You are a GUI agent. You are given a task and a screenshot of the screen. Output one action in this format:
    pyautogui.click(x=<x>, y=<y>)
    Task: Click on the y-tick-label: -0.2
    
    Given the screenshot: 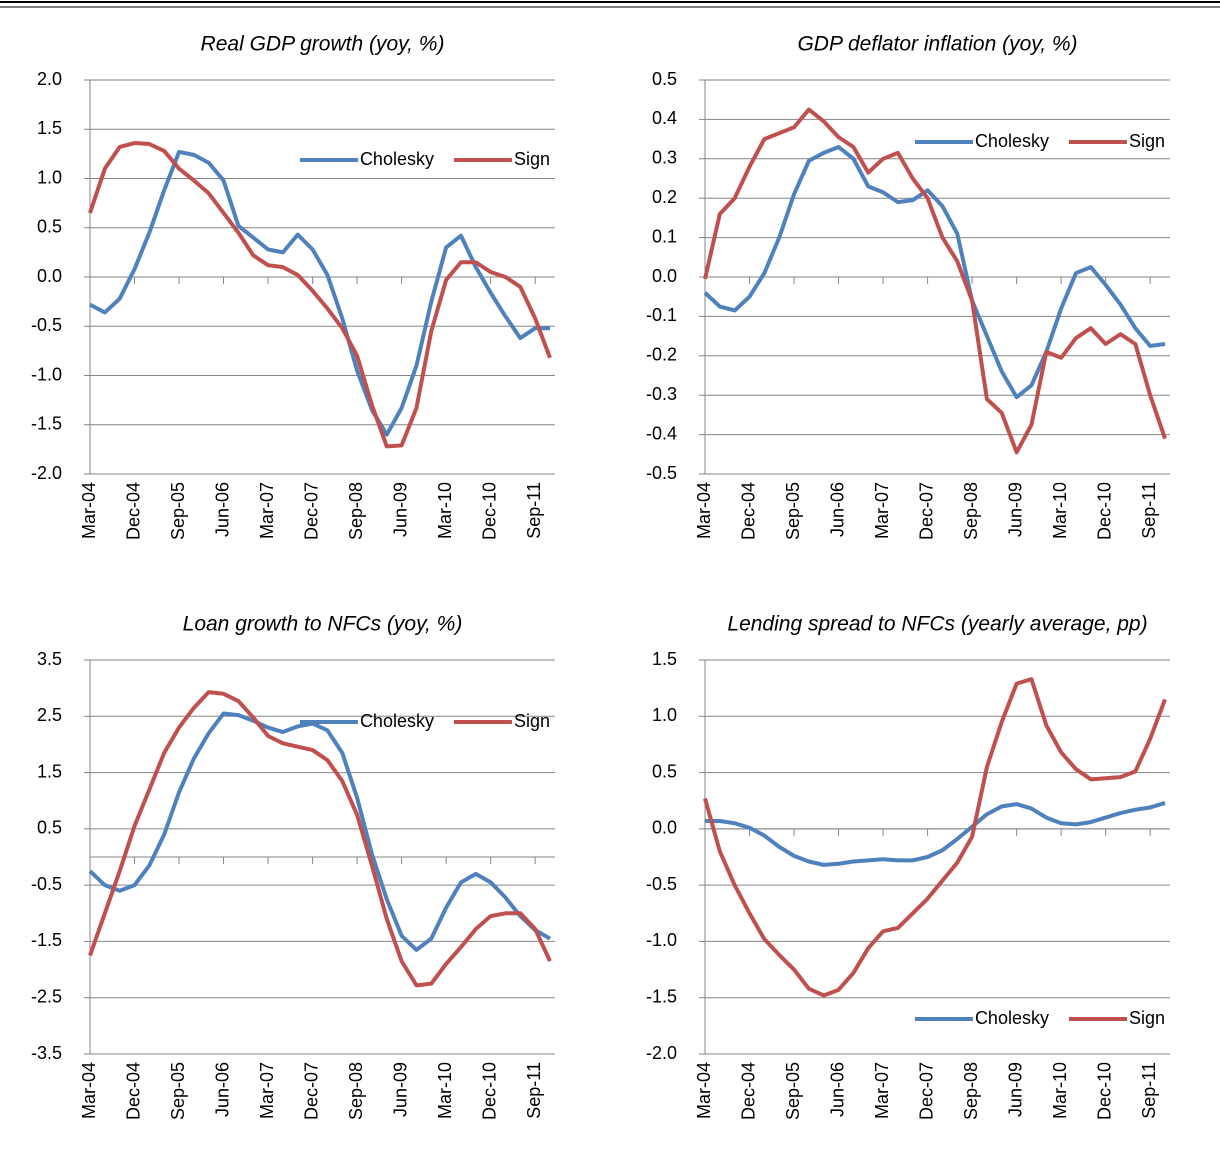 What is the action you would take?
    pyautogui.click(x=661, y=355)
    